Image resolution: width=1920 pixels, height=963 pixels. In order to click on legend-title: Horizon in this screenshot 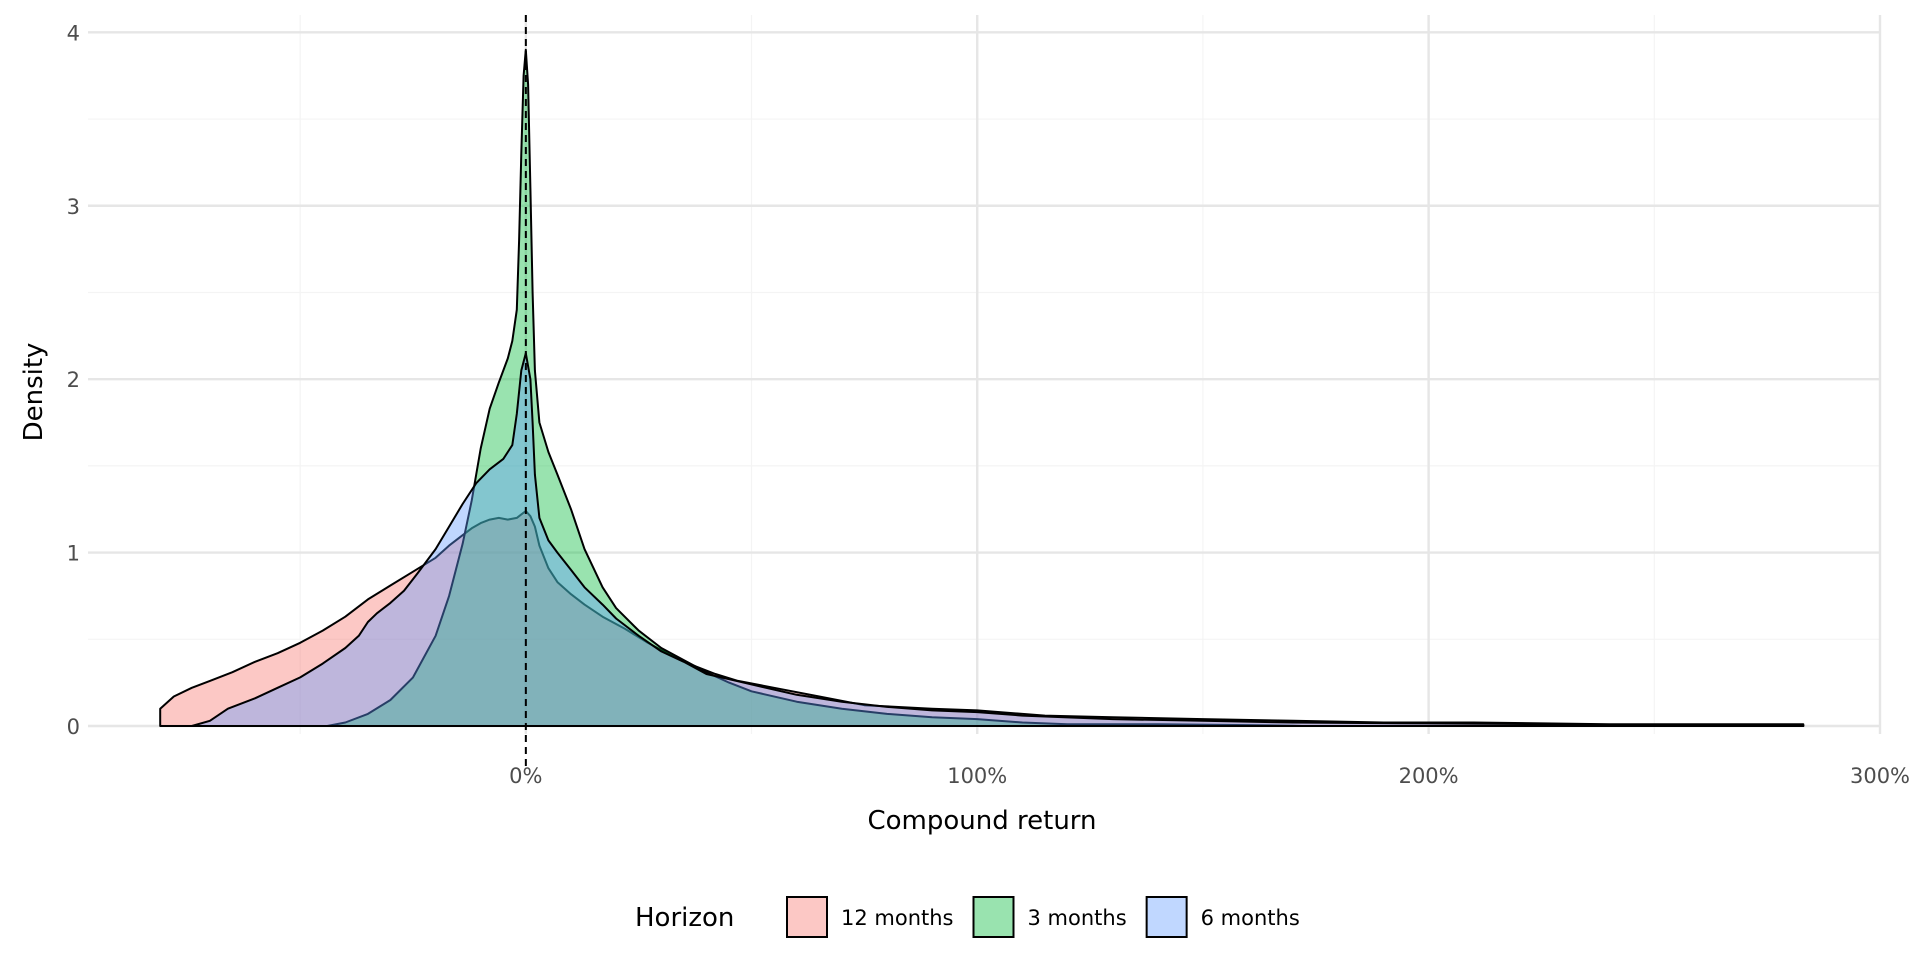, I will do `click(684, 918)`.